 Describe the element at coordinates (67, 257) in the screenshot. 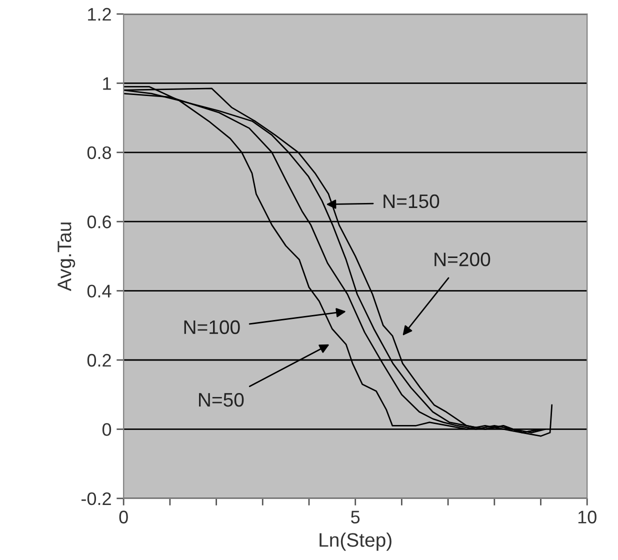

I see `y-axis-title: Avg.Tau` at that location.